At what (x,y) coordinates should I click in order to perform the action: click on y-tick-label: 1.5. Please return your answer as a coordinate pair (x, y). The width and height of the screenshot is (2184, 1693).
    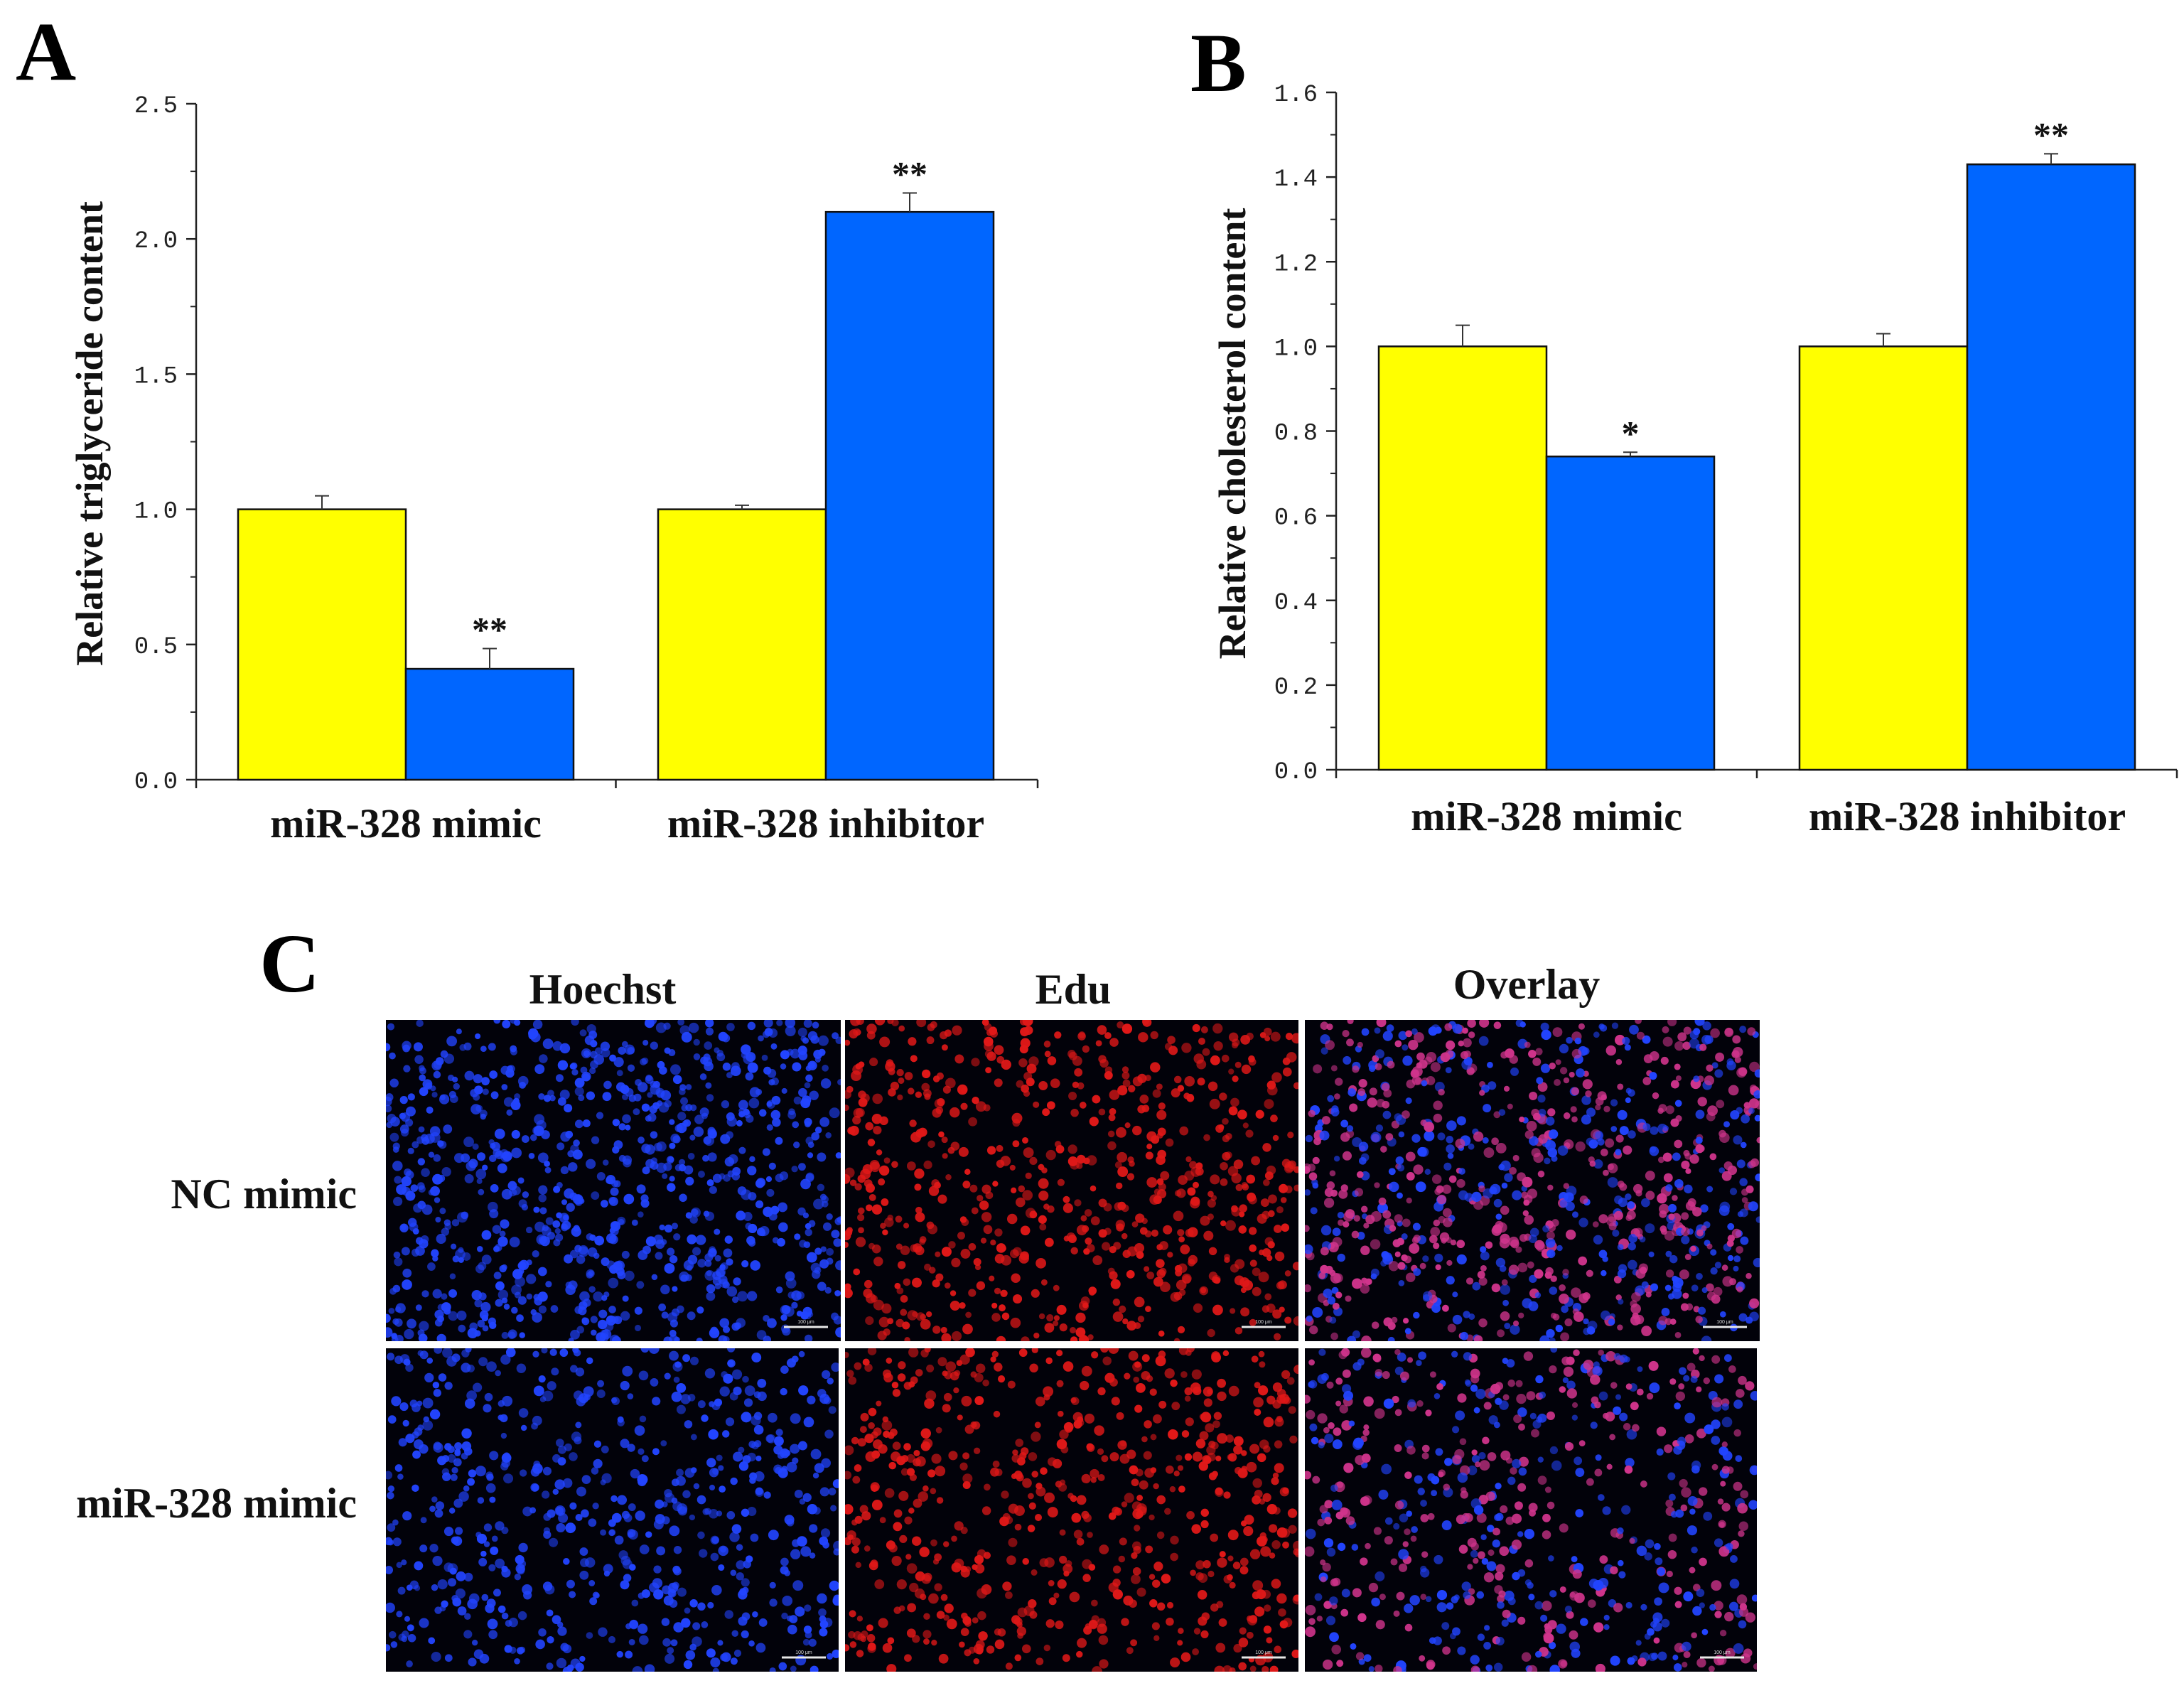
    Looking at the image, I should click on (156, 376).